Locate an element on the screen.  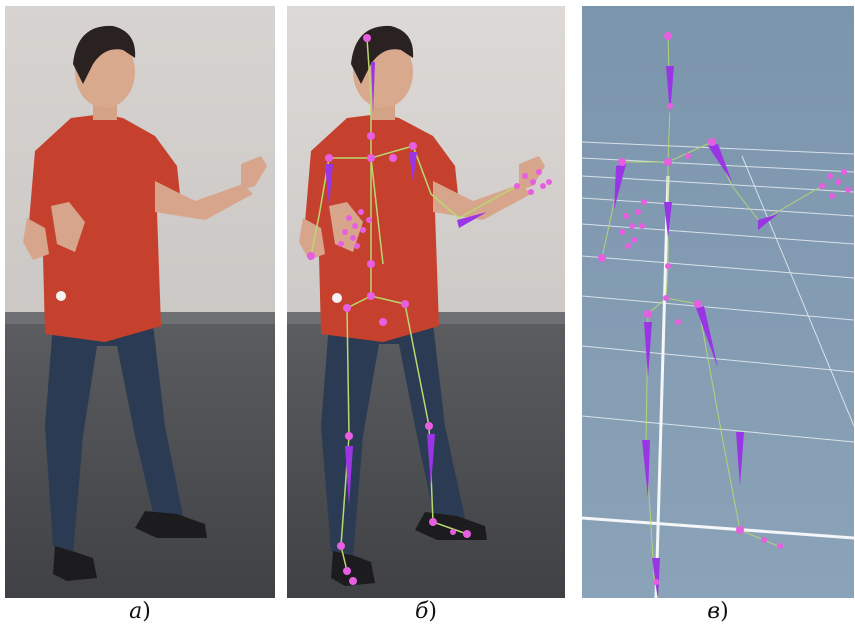
caption-c: в) is located at coordinates (718, 612).